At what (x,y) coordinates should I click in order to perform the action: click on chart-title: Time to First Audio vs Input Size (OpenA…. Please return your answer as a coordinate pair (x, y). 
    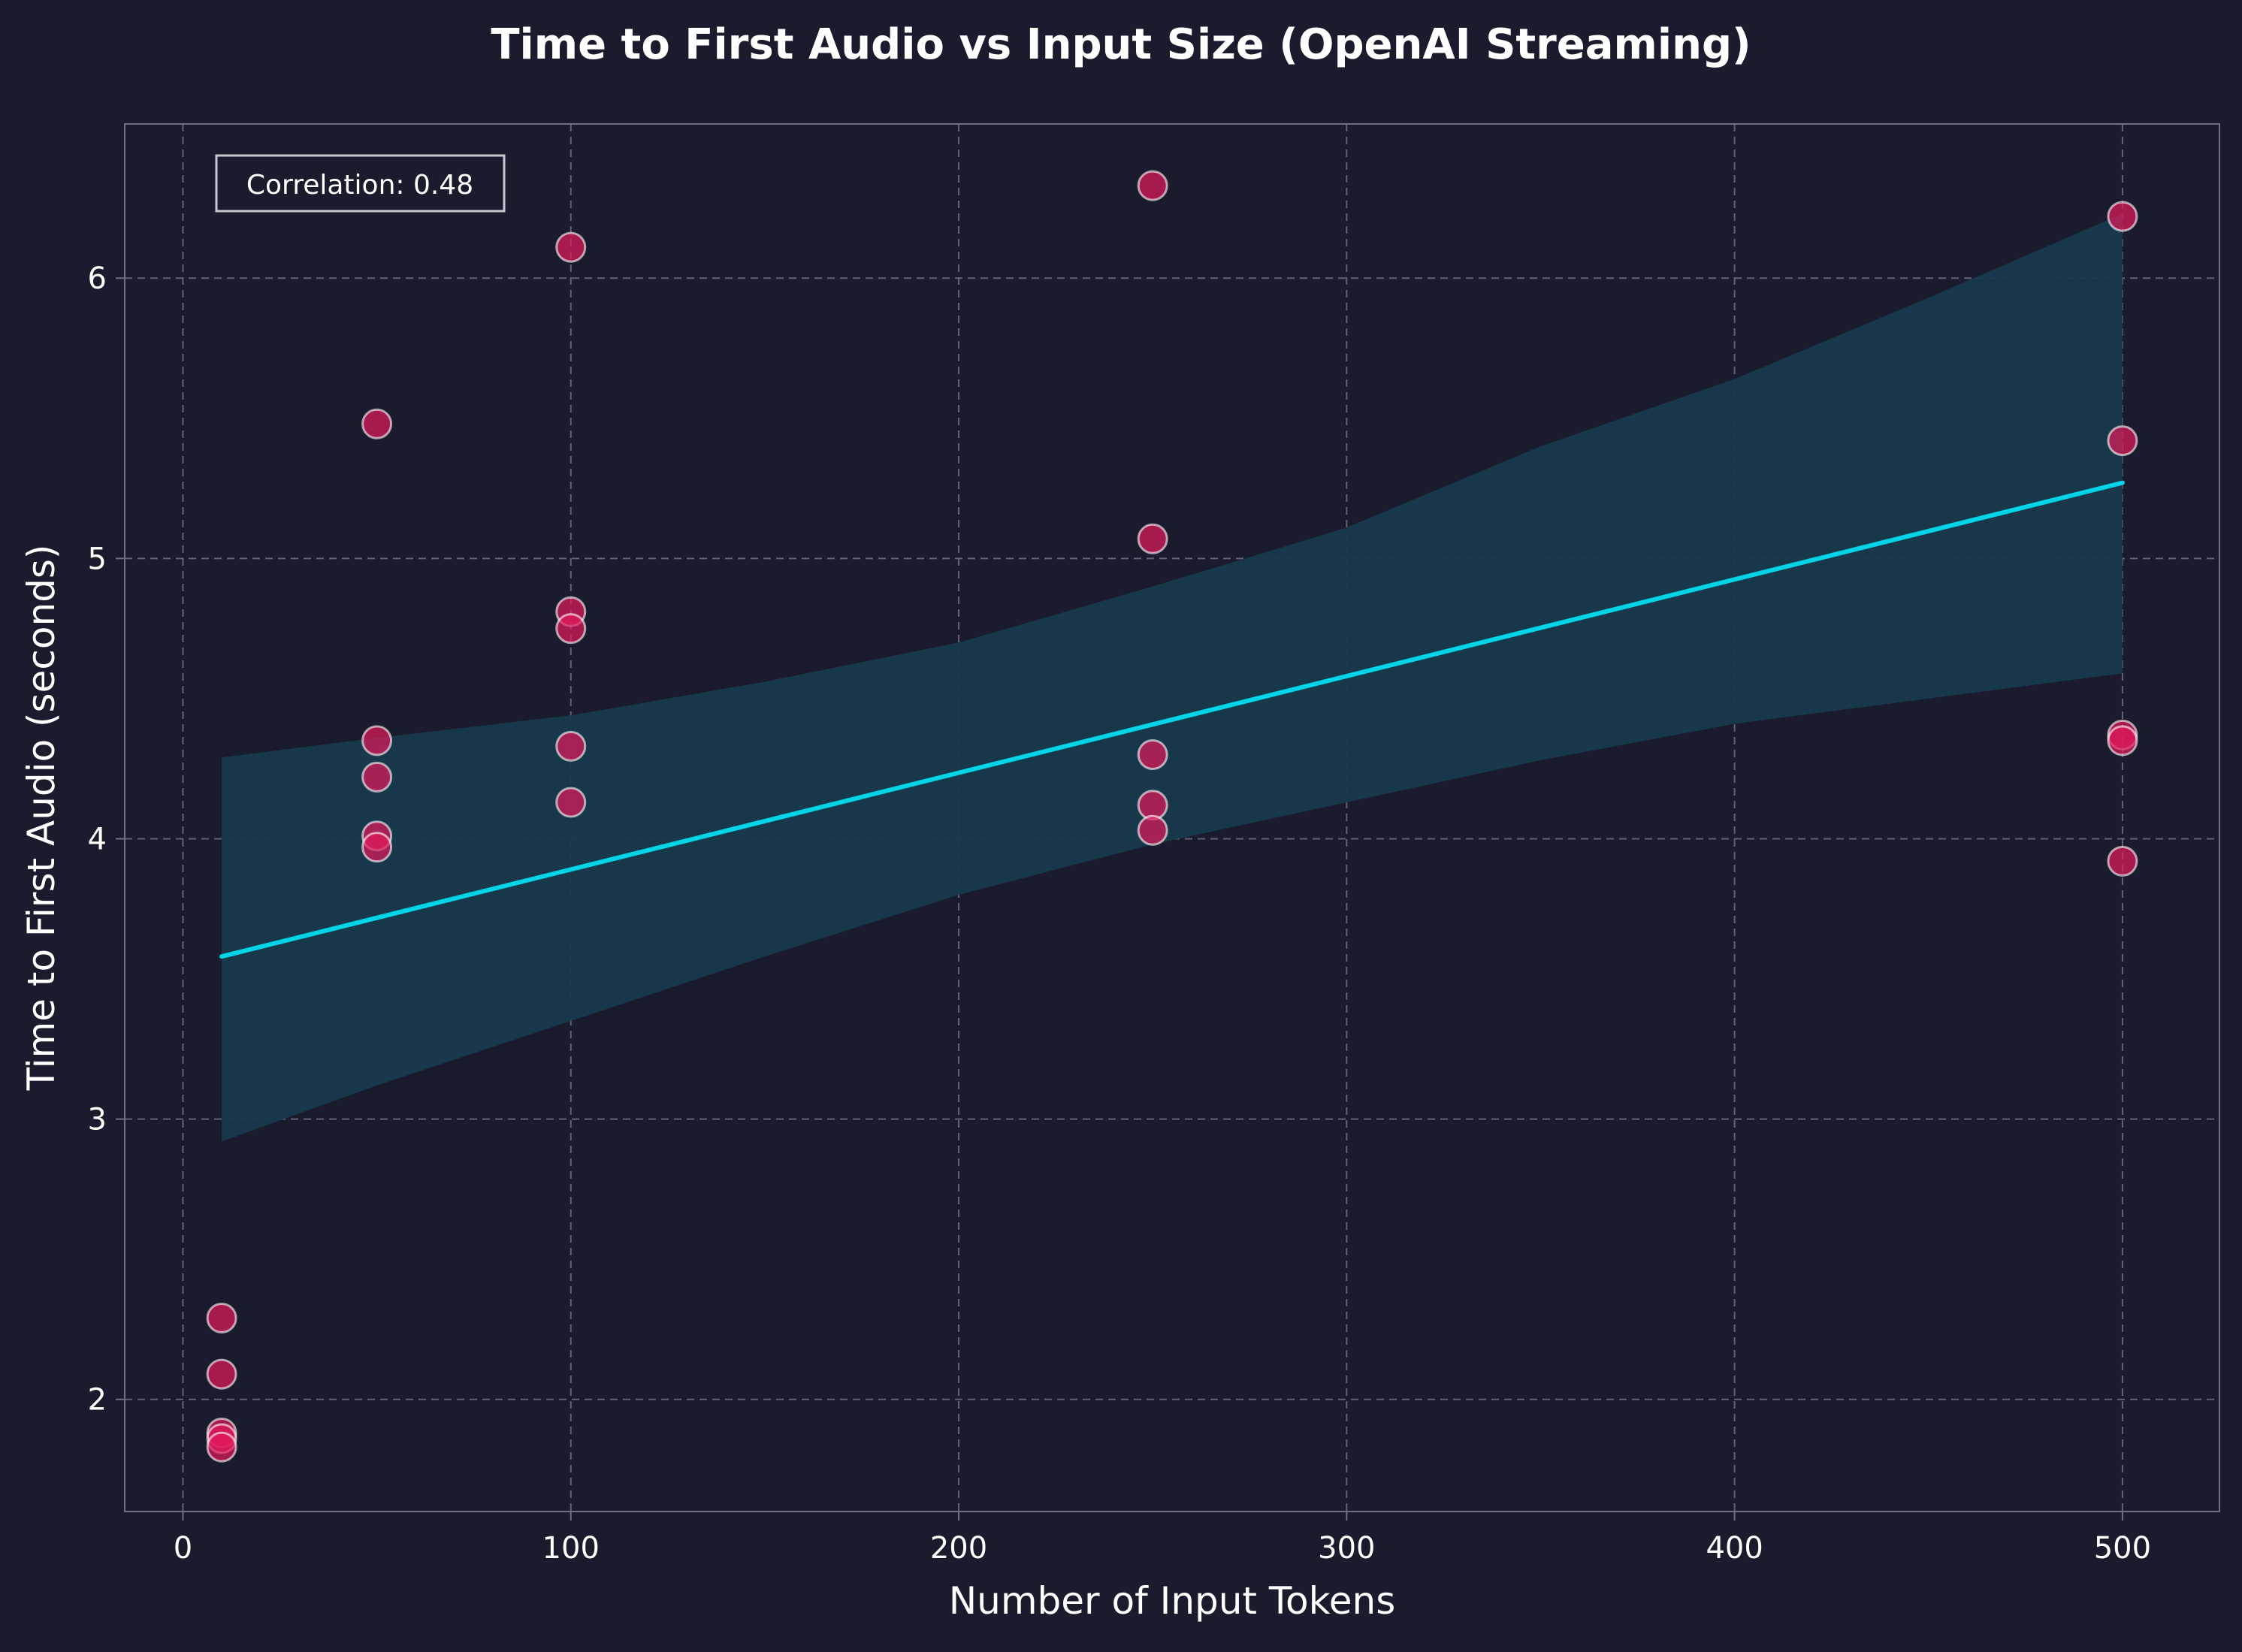
    Looking at the image, I should click on (1121, 45).